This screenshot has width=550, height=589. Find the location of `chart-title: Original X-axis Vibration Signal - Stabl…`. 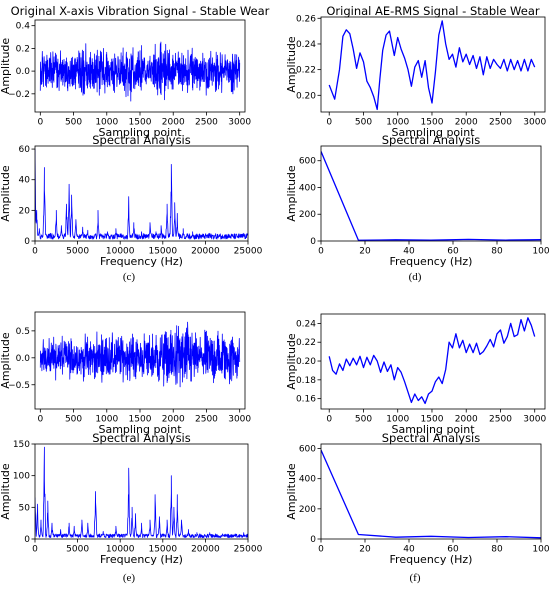

chart-title: Original X-axis Vibration Signal - Stabl… is located at coordinates (140, 11).